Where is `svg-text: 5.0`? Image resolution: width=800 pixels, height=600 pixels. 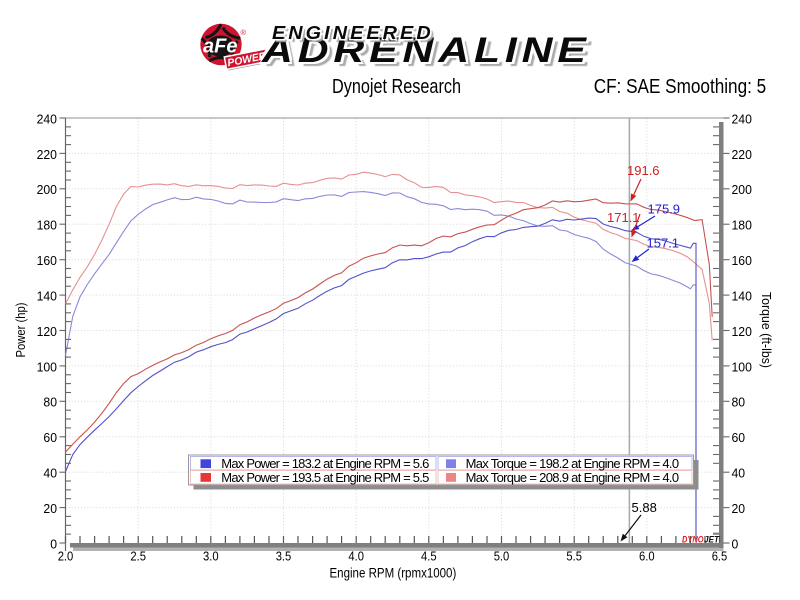 svg-text: 5.0 is located at coordinates (502, 555).